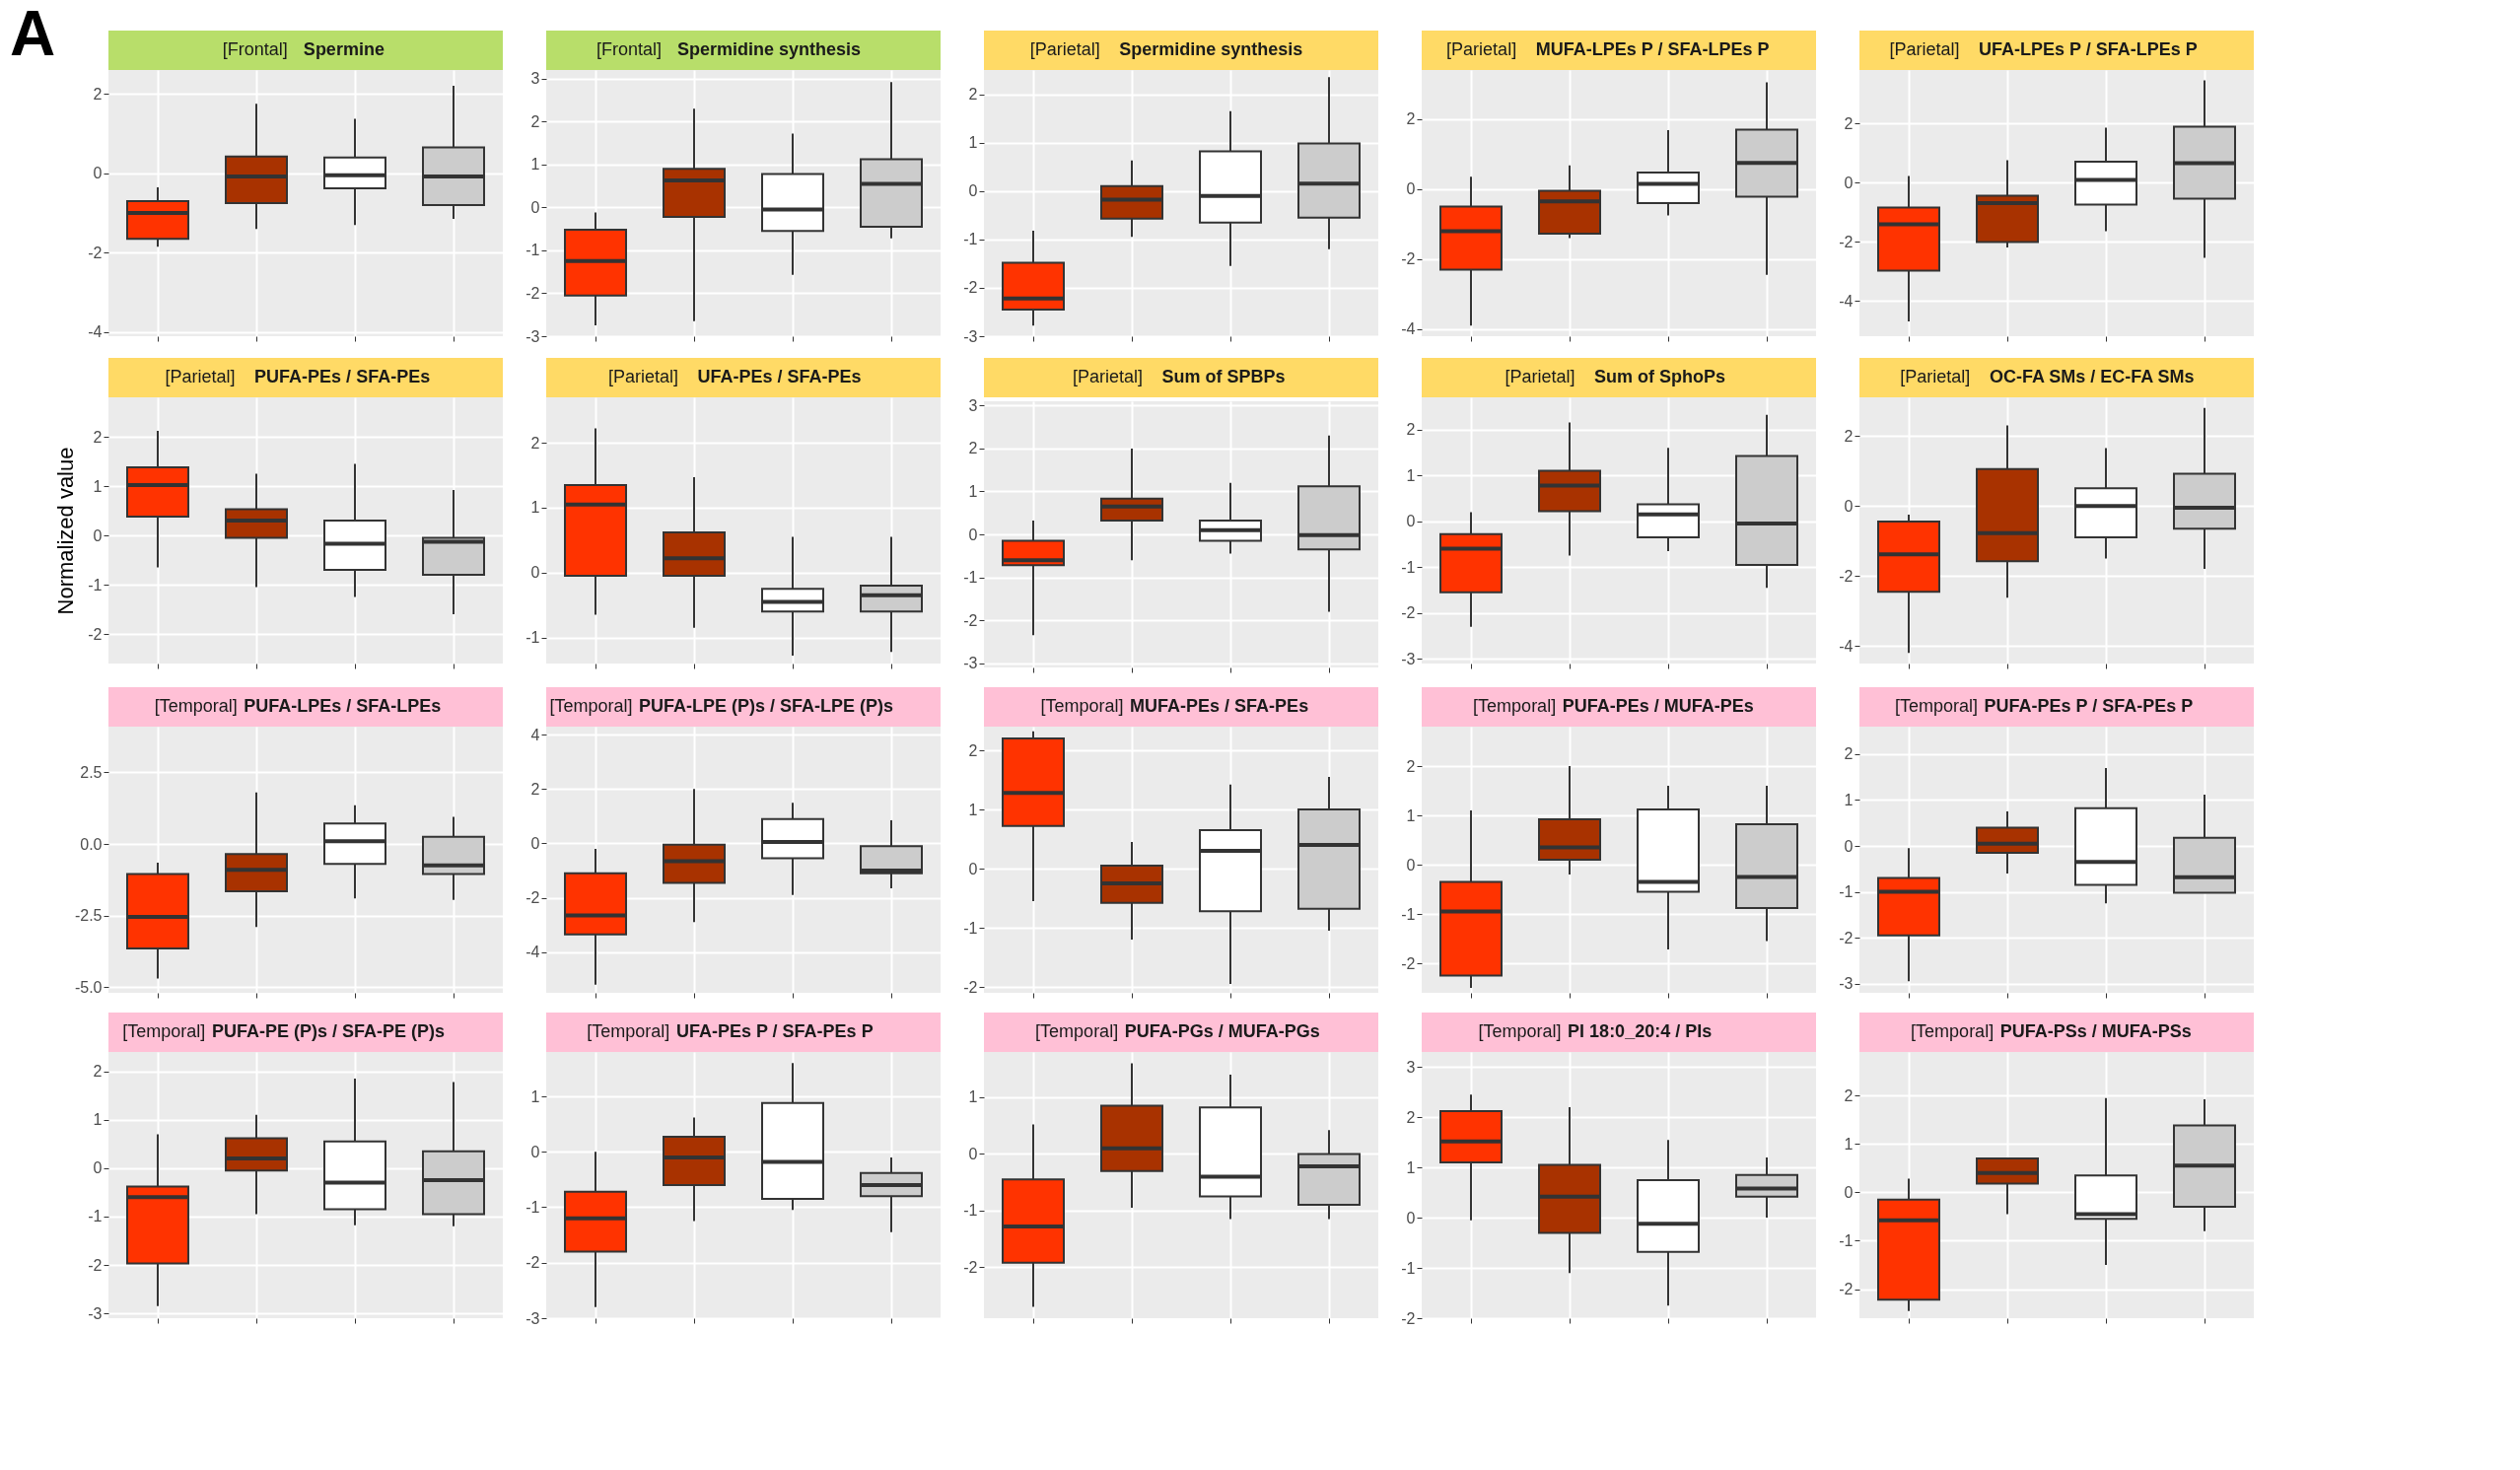  Describe the element at coordinates (88, 916) in the screenshot. I see `y-tick-label: -2.5` at that location.